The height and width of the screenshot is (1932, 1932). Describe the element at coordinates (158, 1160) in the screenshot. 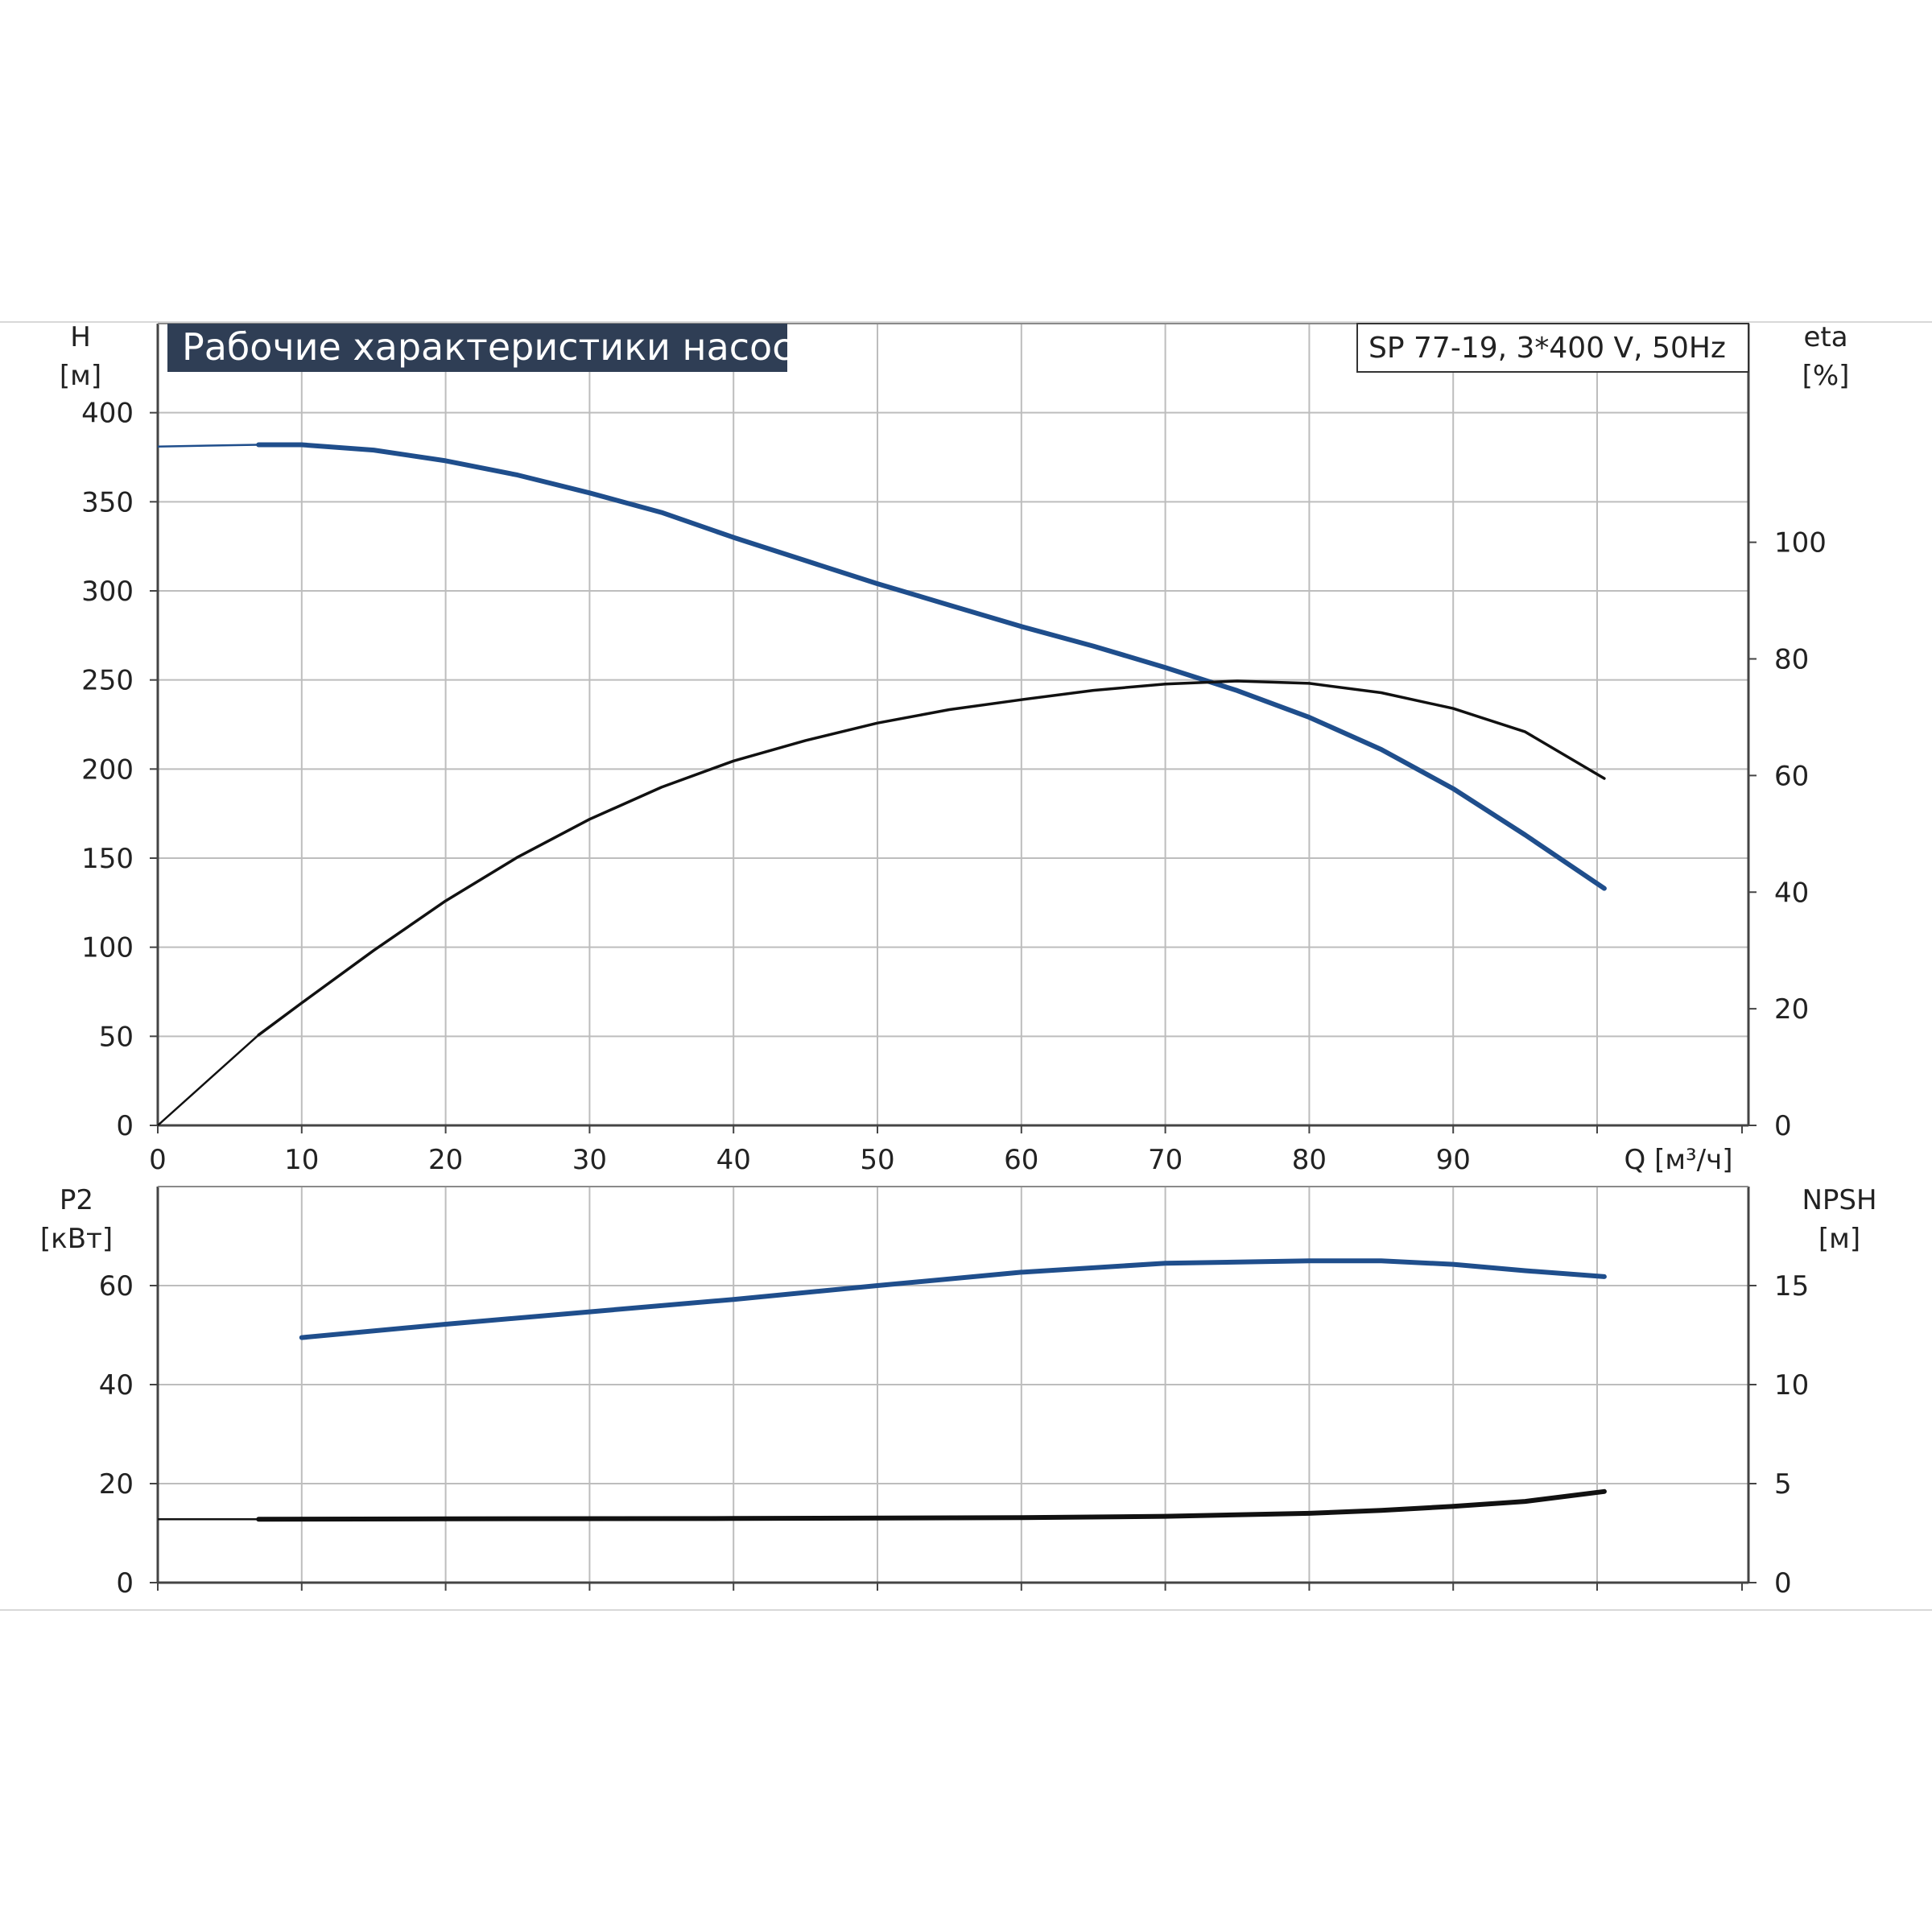

I see `x-tick-label: 0` at that location.